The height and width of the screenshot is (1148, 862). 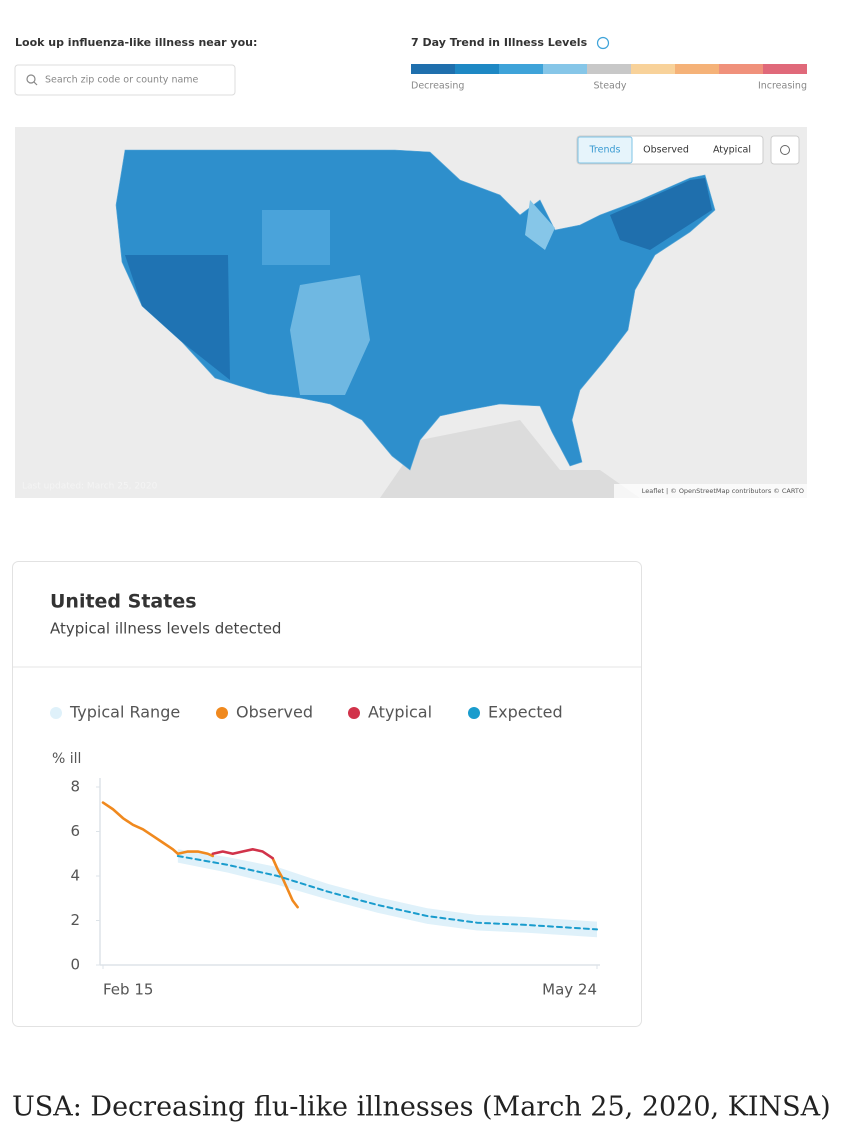 What do you see at coordinates (75, 876) in the screenshot?
I see `y-tick-label: 4` at bounding box center [75, 876].